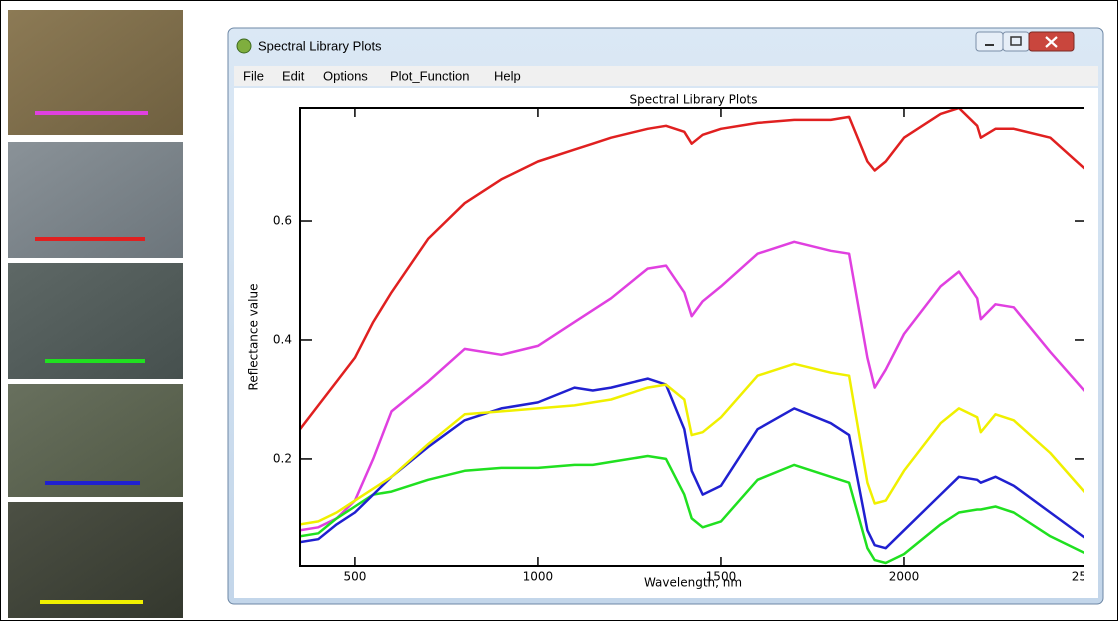  I want to click on spectrum-line, so click(692, 509).